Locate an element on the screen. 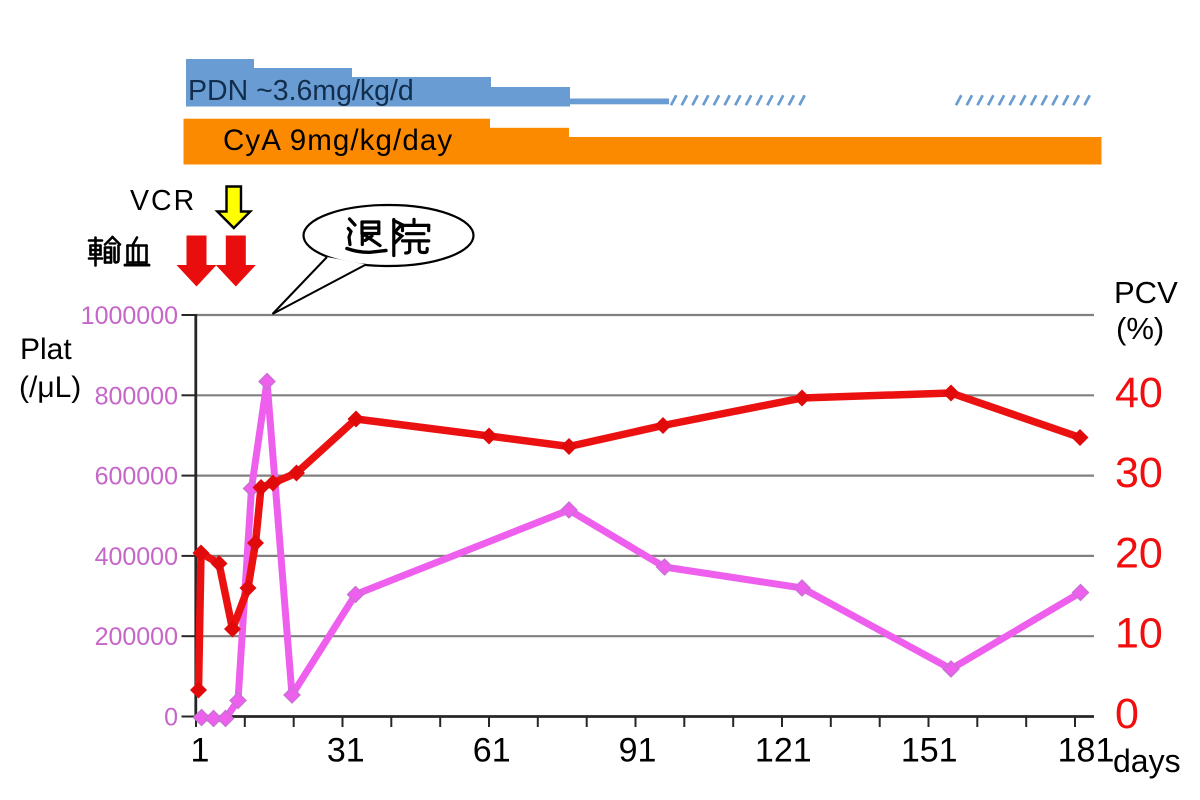  svg-text: 121 is located at coordinates (783, 751).